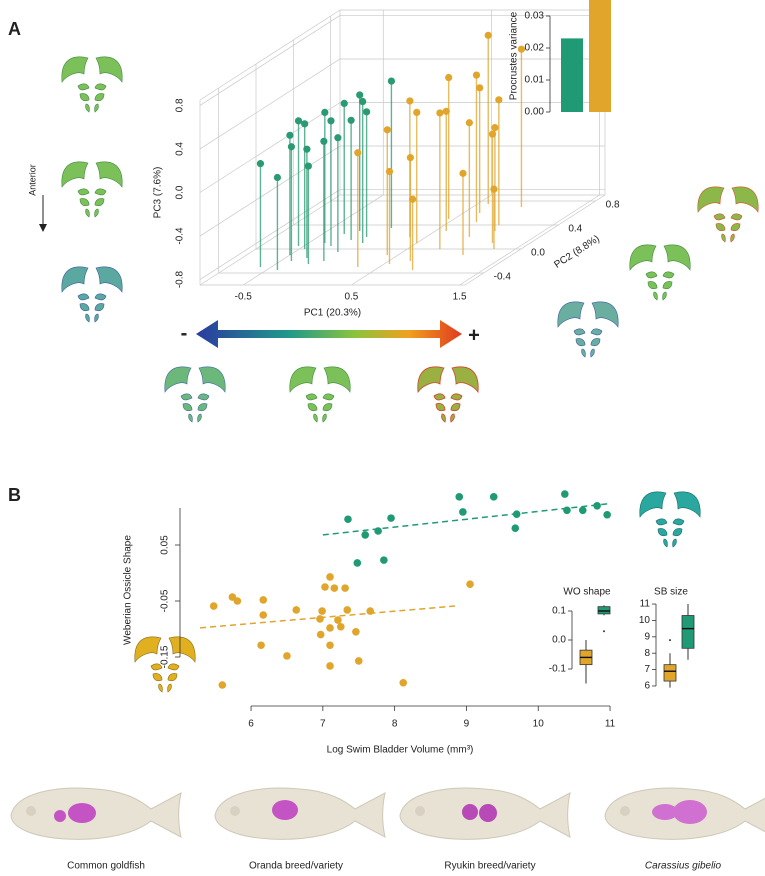 The height and width of the screenshot is (876, 765). What do you see at coordinates (576, 251) in the screenshot?
I see `y-axis-label: PC2 (8.8%)` at bounding box center [576, 251].